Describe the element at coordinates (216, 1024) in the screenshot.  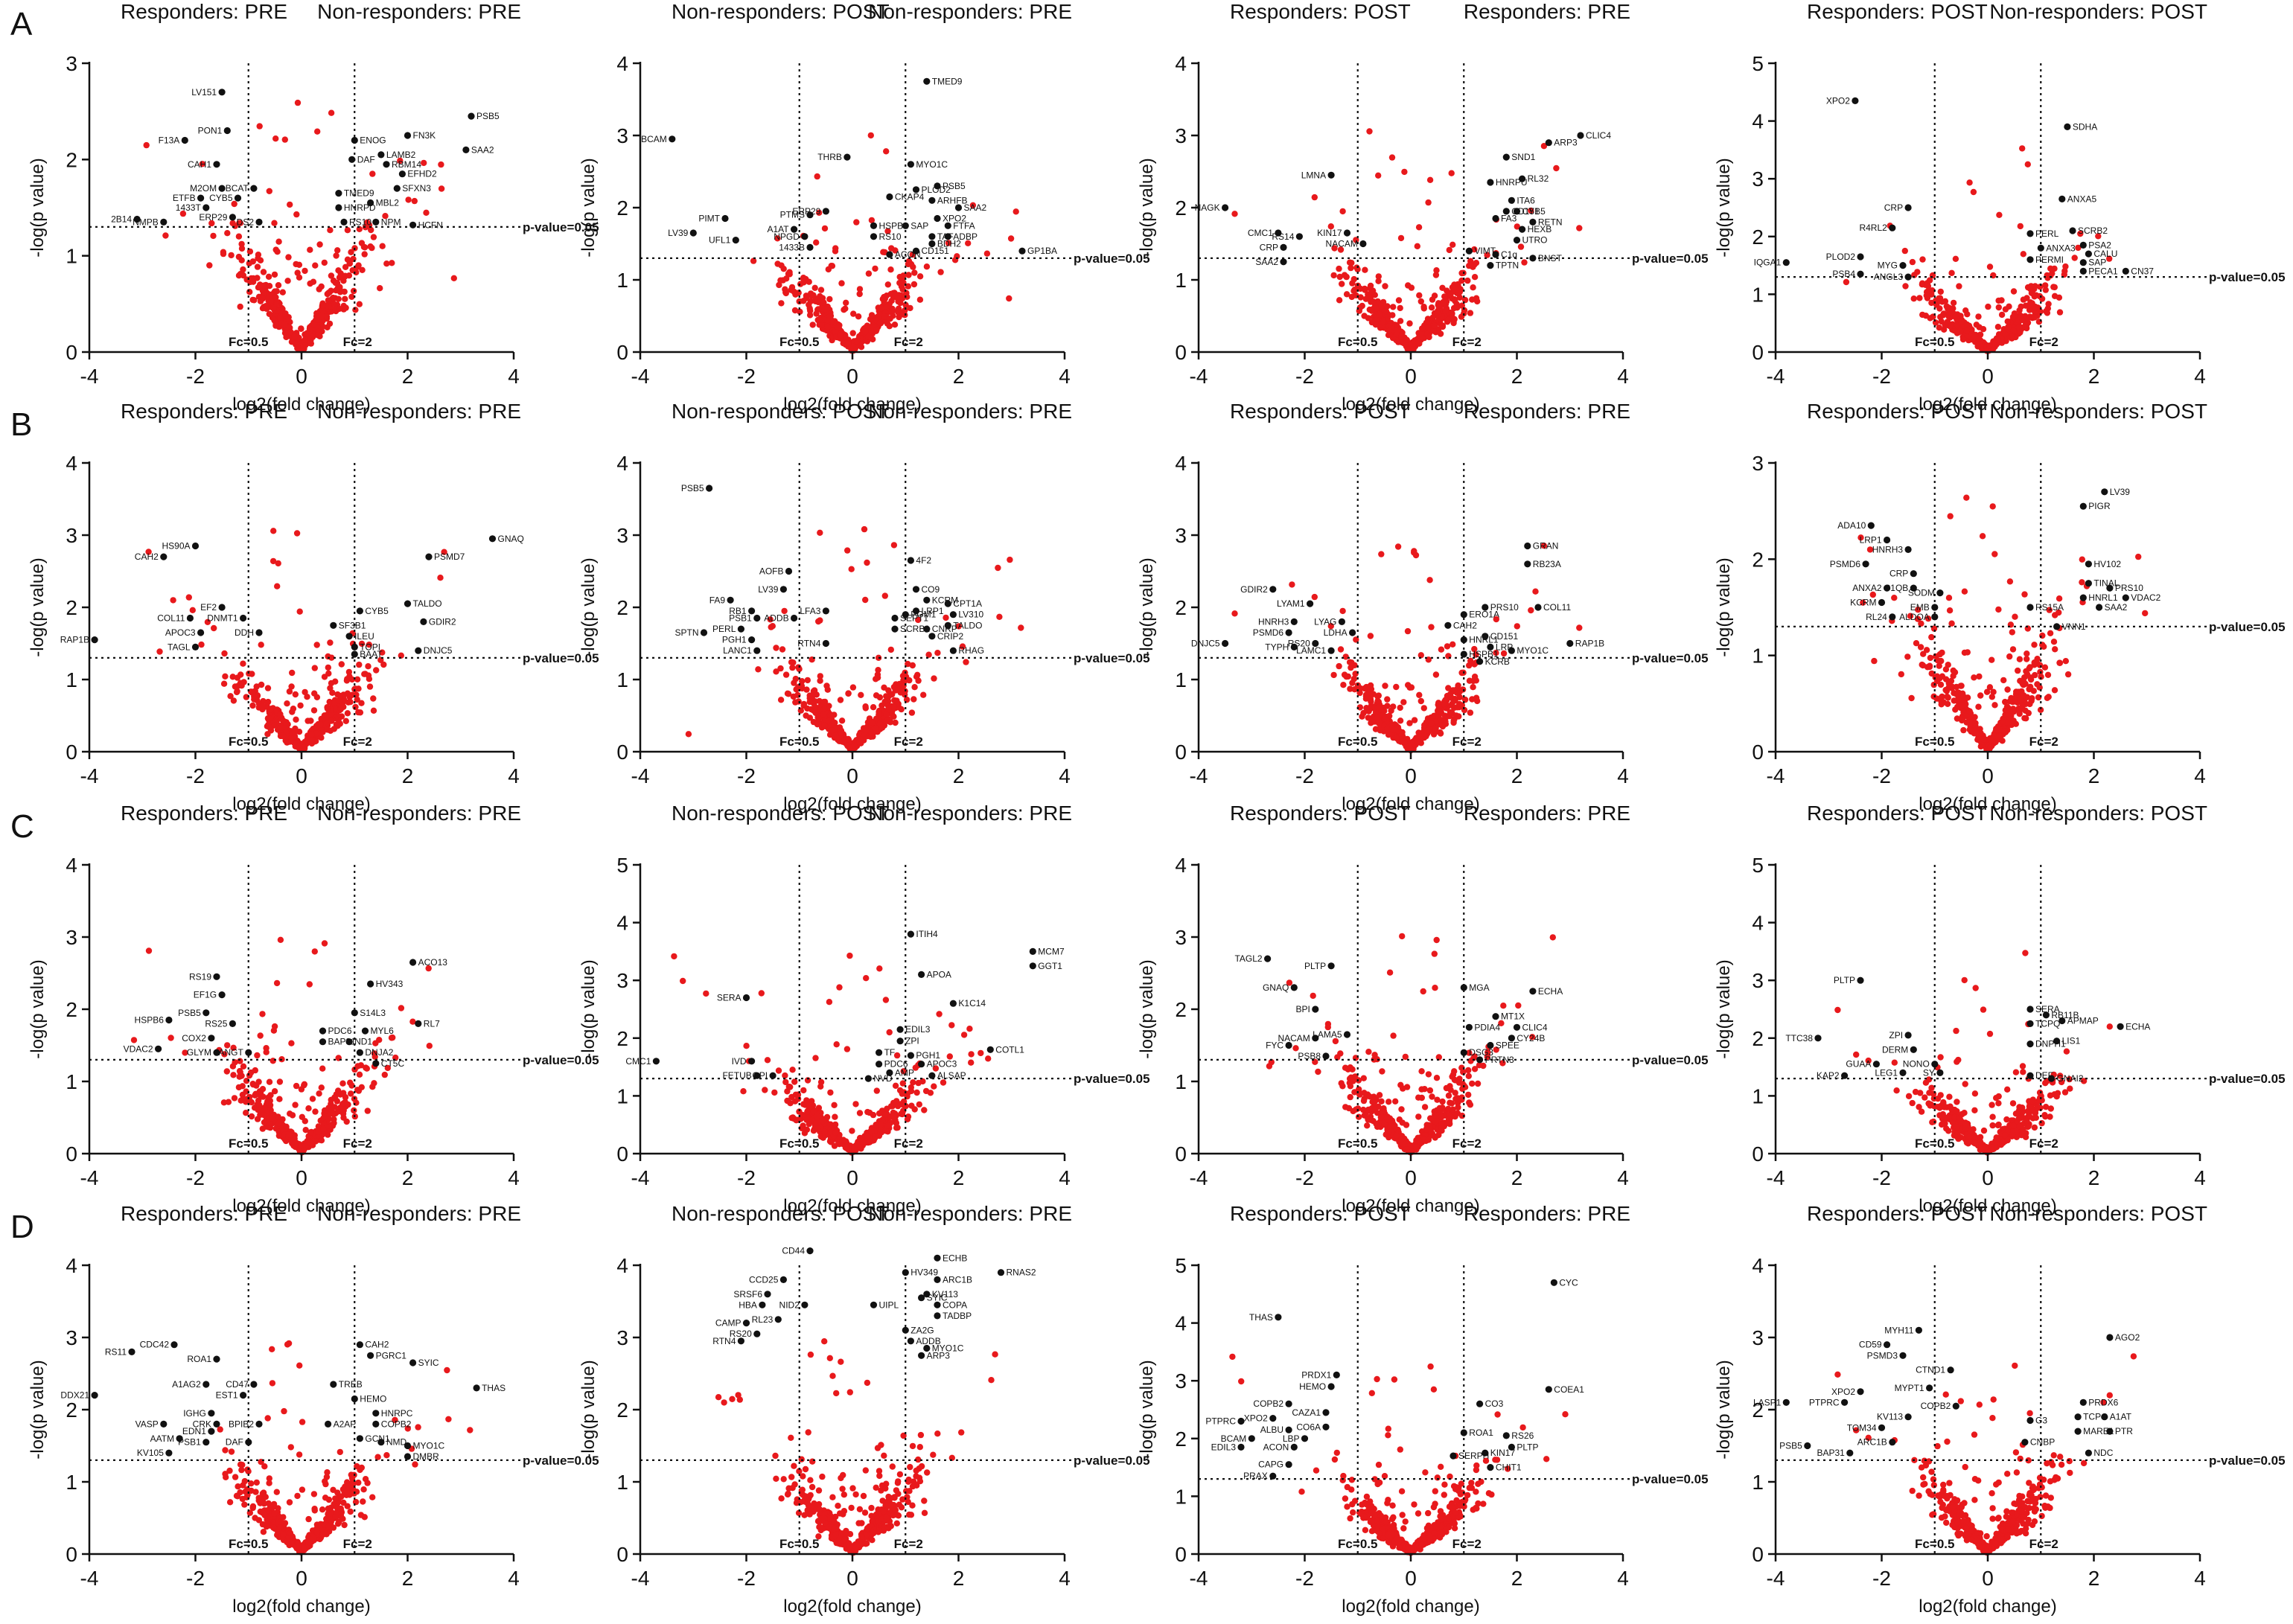
I see `protein-label: RS25` at that location.